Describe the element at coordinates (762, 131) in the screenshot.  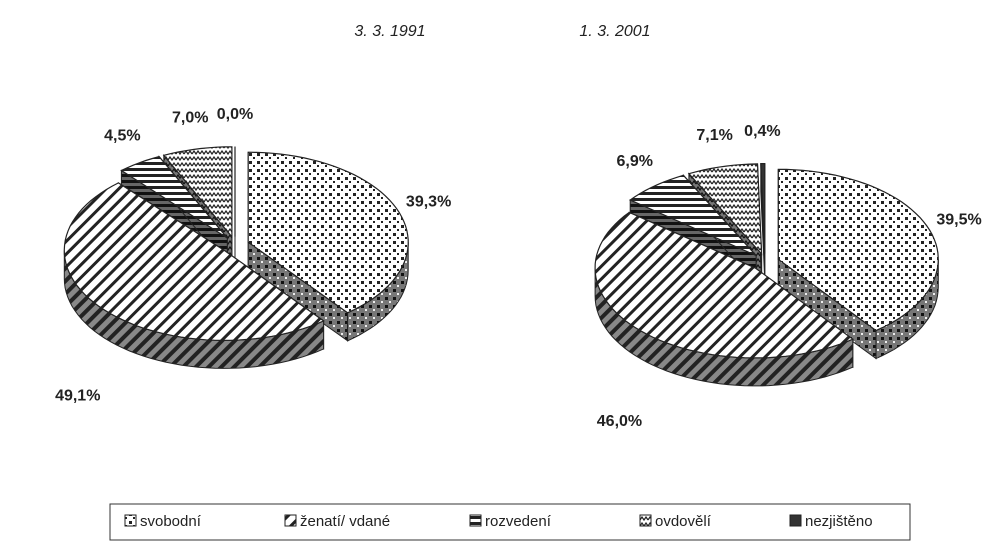
I see `data-label: 0,4%` at that location.